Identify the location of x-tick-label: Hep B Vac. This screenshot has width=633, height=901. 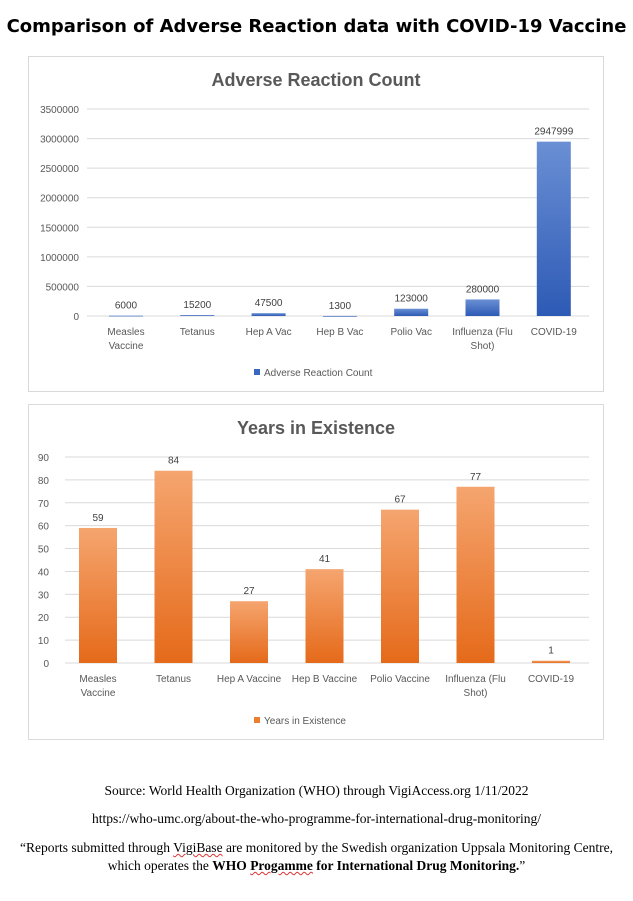
(339, 332).